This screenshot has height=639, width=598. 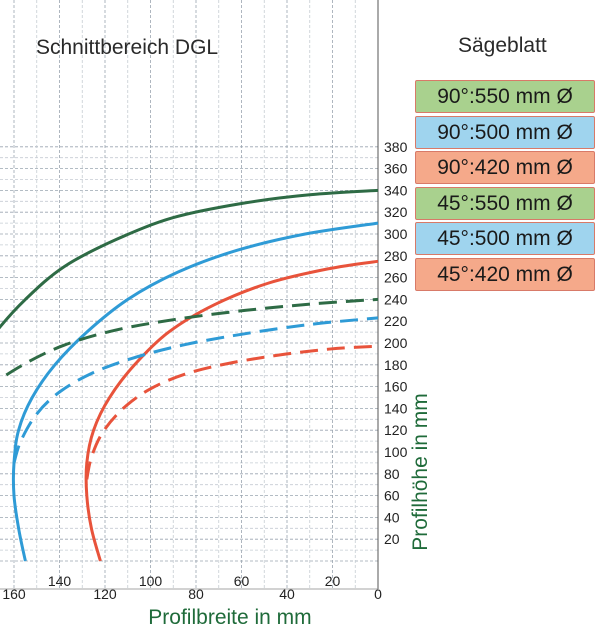 What do you see at coordinates (396, 256) in the screenshot?
I see `y-tick-label: 280` at bounding box center [396, 256].